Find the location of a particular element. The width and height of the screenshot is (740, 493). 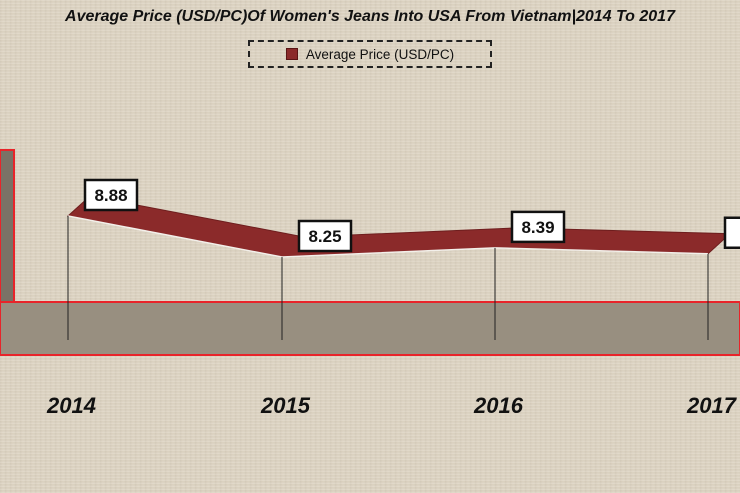

legend-swatch is located at coordinates (291, 54).